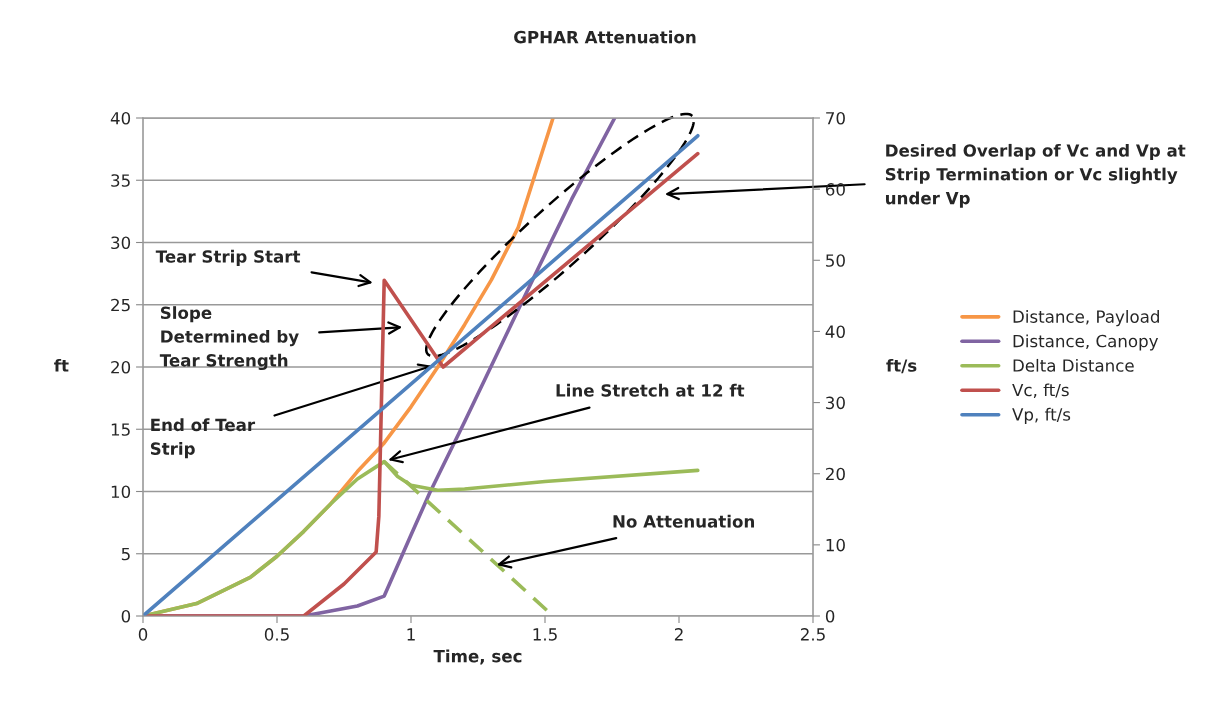 Image resolution: width=1210 pixels, height=719 pixels. Describe the element at coordinates (835, 403) in the screenshot. I see `y2-tick-label: 30` at that location.